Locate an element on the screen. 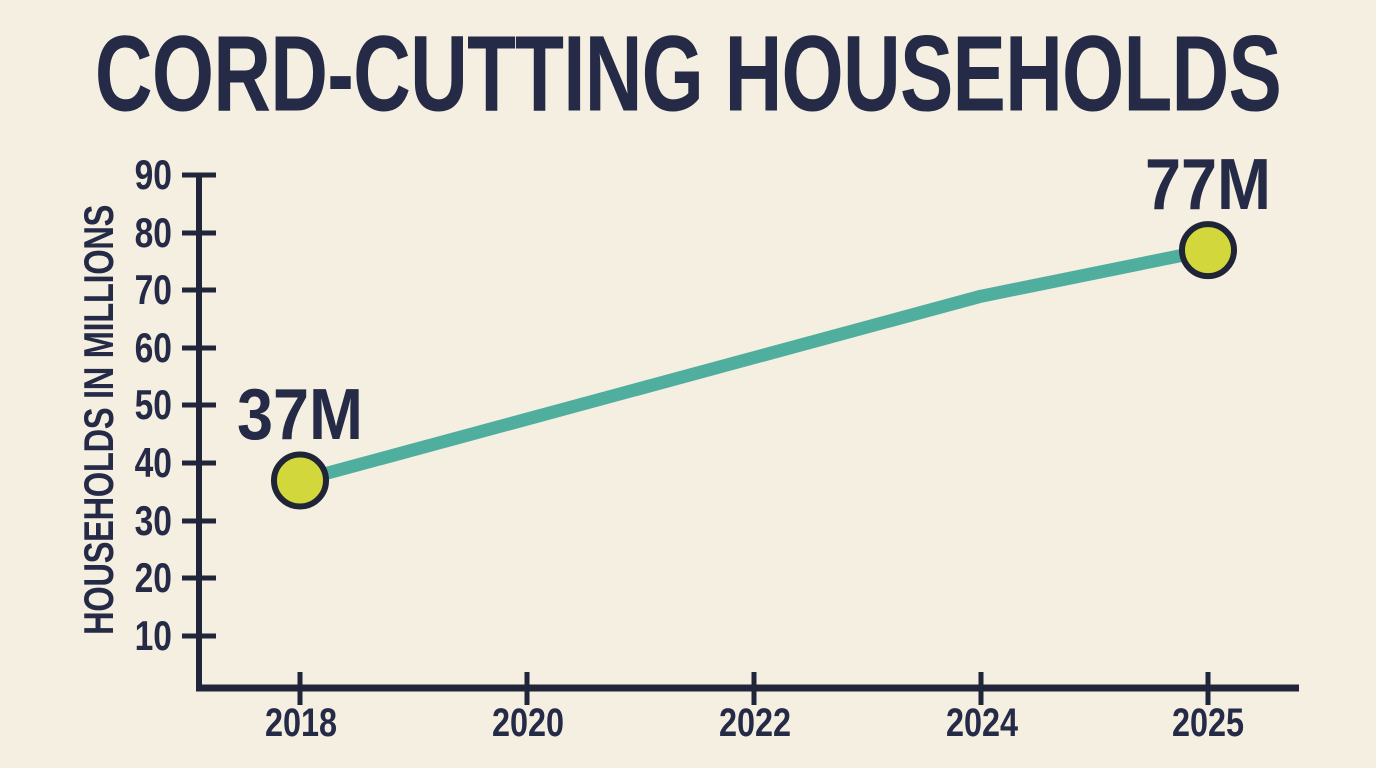  x-tick-marks is located at coordinates (754, 688).